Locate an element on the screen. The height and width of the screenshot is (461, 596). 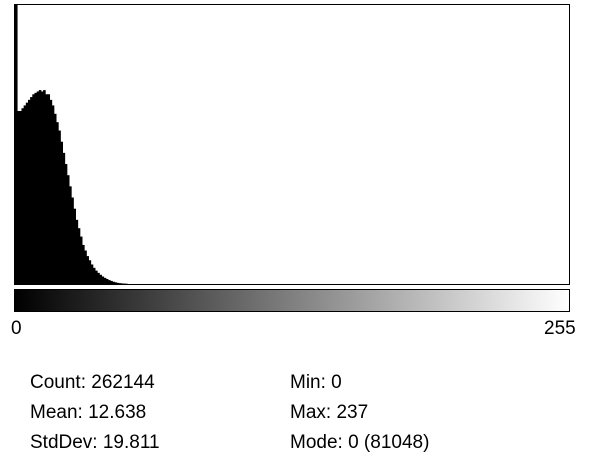
lut-gradient-bar is located at coordinates (292, 300).